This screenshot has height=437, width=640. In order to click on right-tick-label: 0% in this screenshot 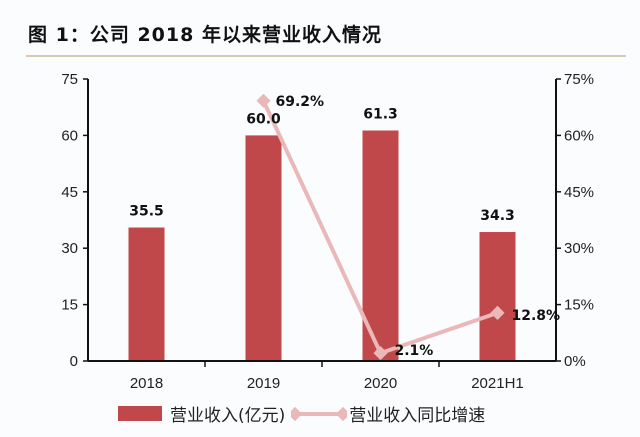, I will do `click(575, 361)`.